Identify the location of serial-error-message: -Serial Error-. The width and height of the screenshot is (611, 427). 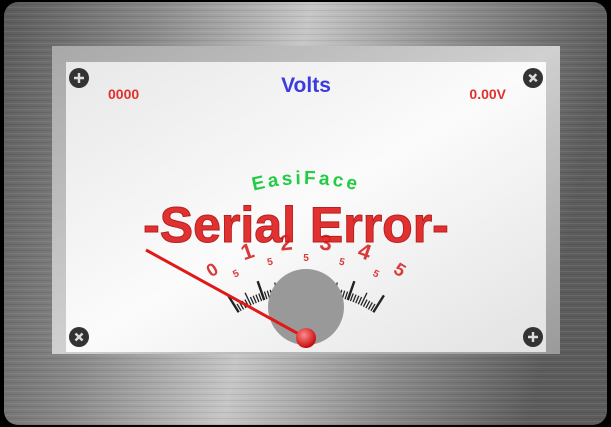
(296, 225).